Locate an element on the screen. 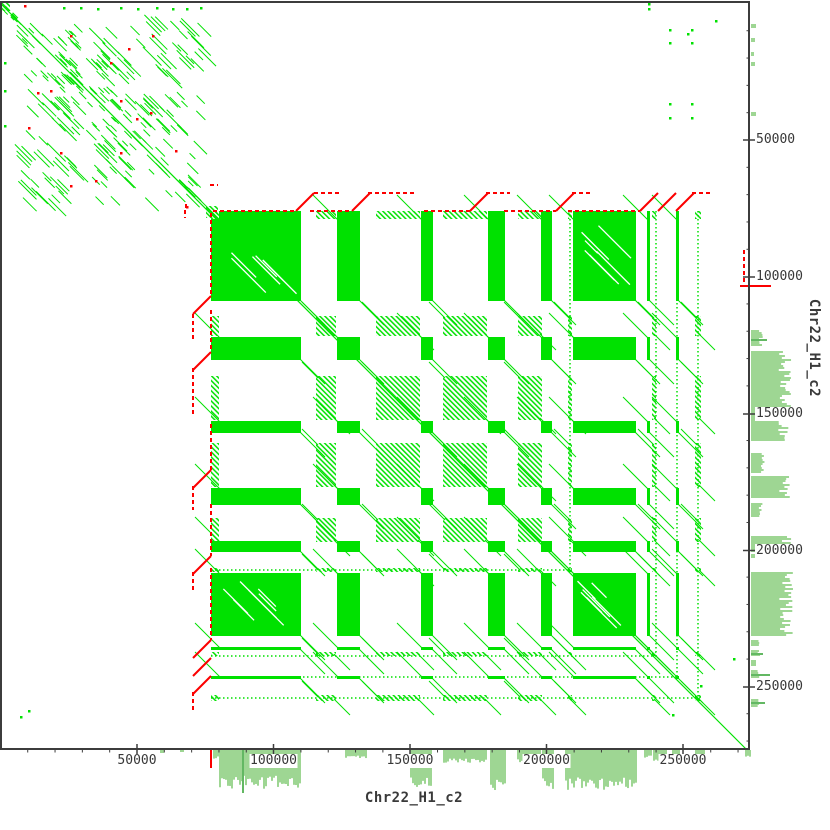 This screenshot has width=830, height=830. x-tick-label: 50000 is located at coordinates (137, 760).